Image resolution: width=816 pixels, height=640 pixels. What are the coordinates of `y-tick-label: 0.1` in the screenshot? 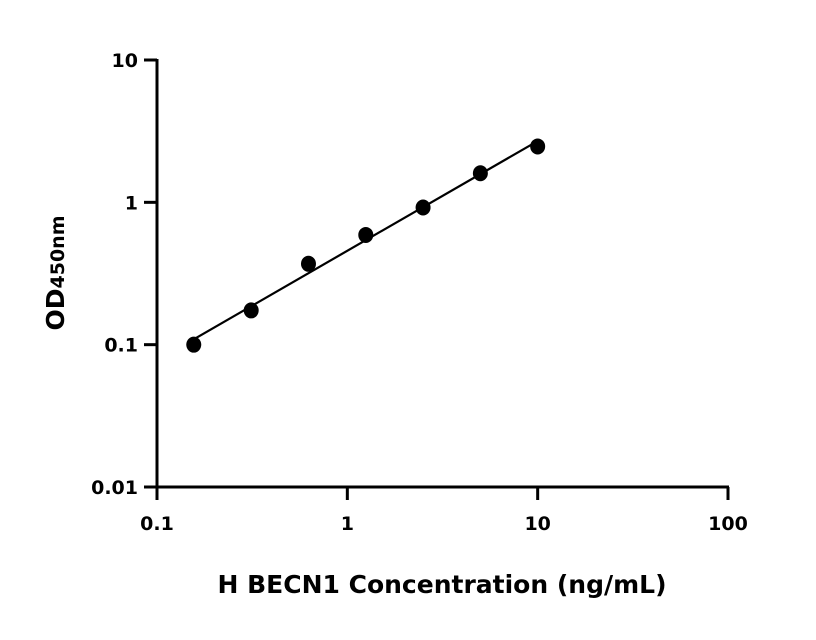 It's located at (121, 346).